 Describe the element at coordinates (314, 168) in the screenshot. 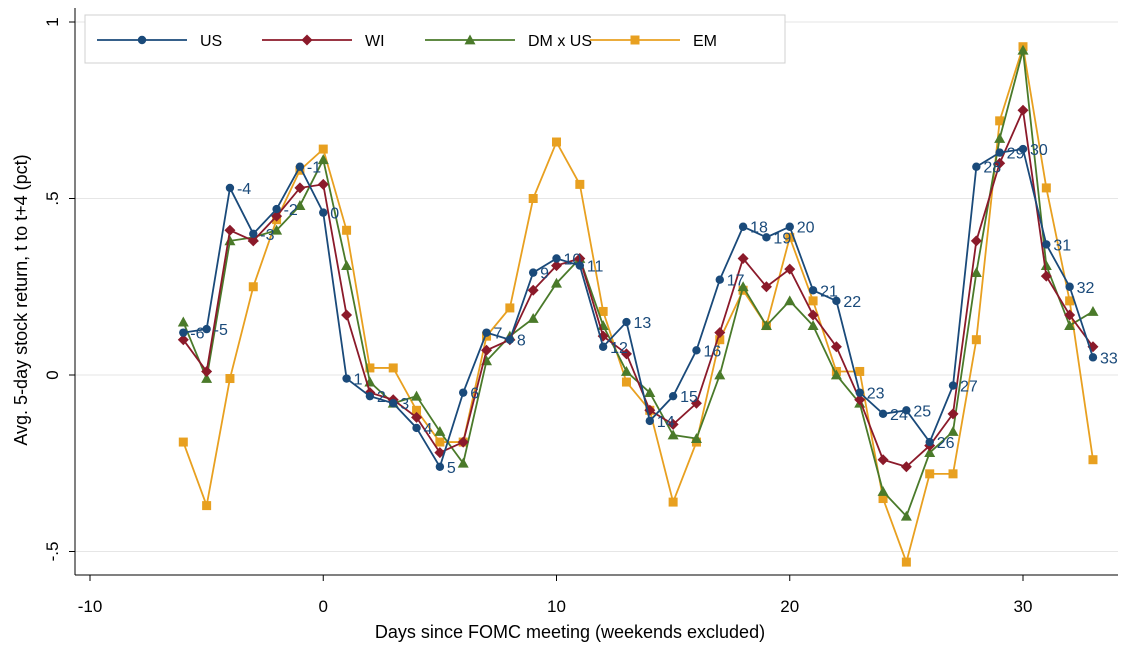

I see `us-point-label: -1` at that location.